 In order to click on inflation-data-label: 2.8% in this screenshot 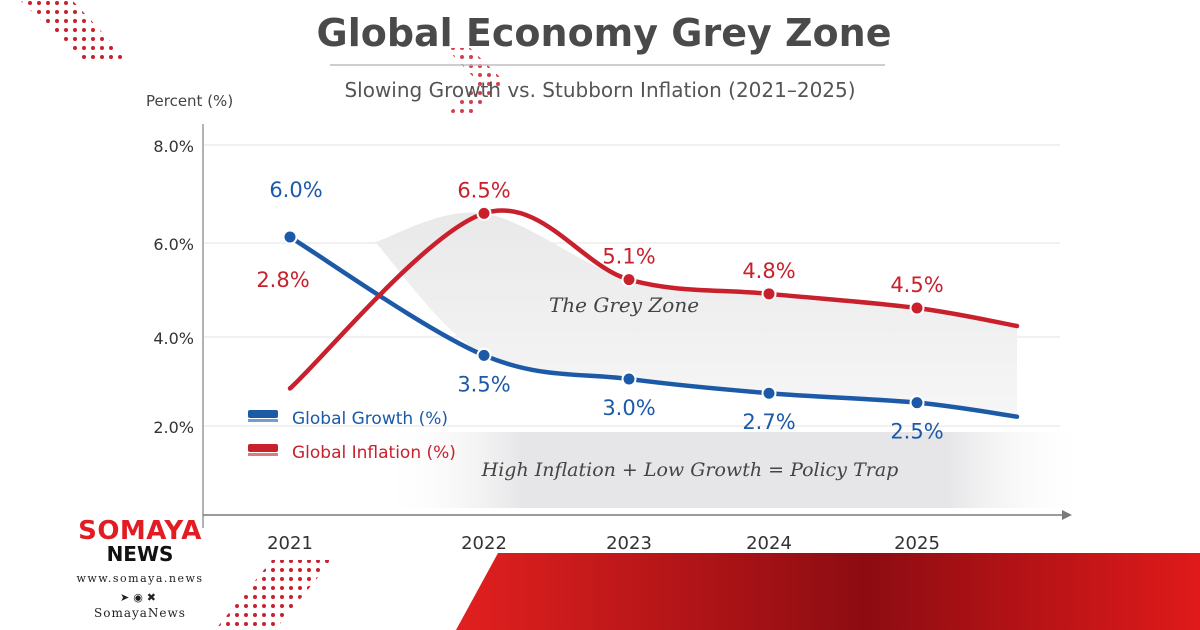, I will do `click(282, 280)`.